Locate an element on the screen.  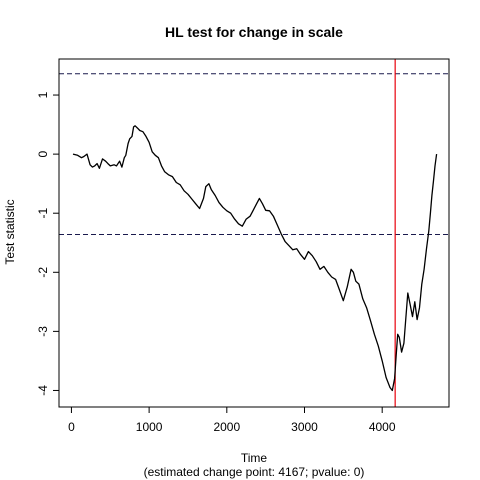
x-tick-label: 0 is located at coordinates (71, 427).